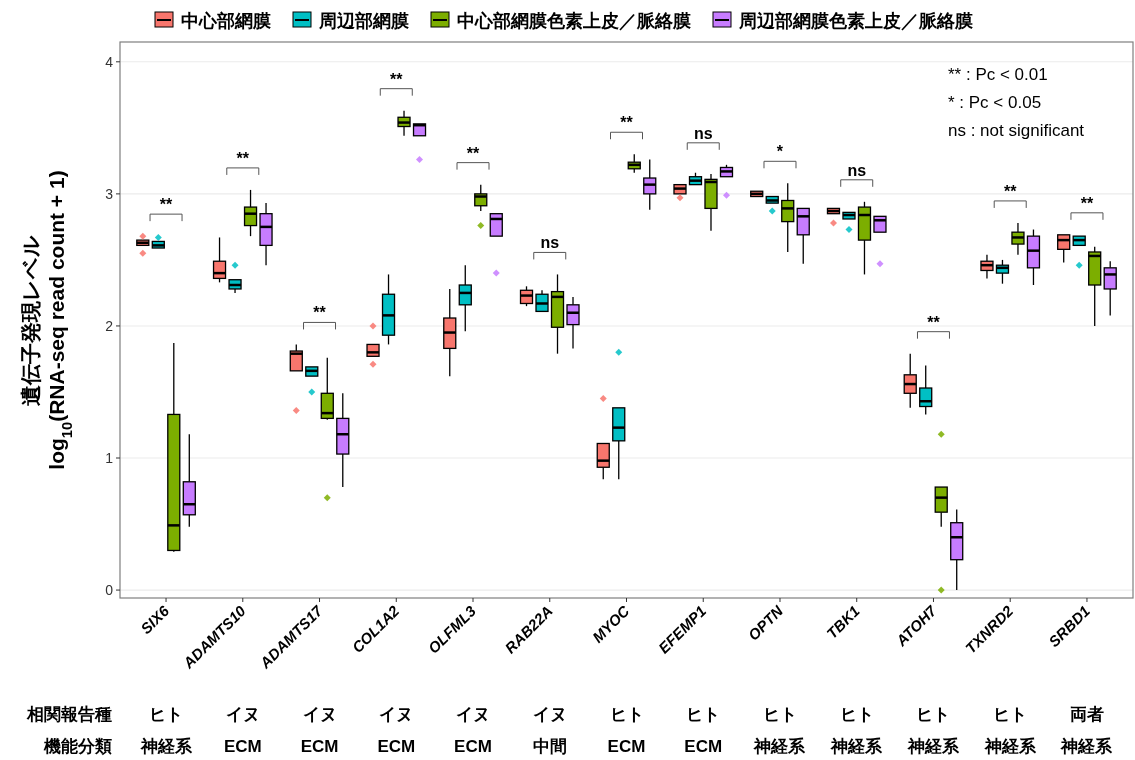 Image resolution: width=1135 pixels, height=760 pixels. I want to click on legend-label: 周辺部網膜色素上皮／脈絡膜, so click(855, 21).